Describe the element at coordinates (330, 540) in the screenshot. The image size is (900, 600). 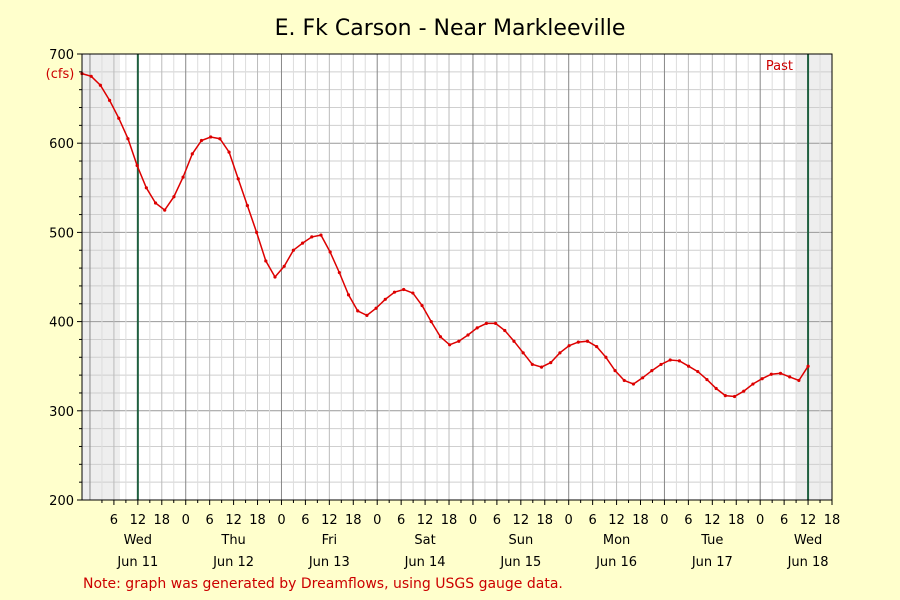
I see `x-day-label: Fri` at that location.